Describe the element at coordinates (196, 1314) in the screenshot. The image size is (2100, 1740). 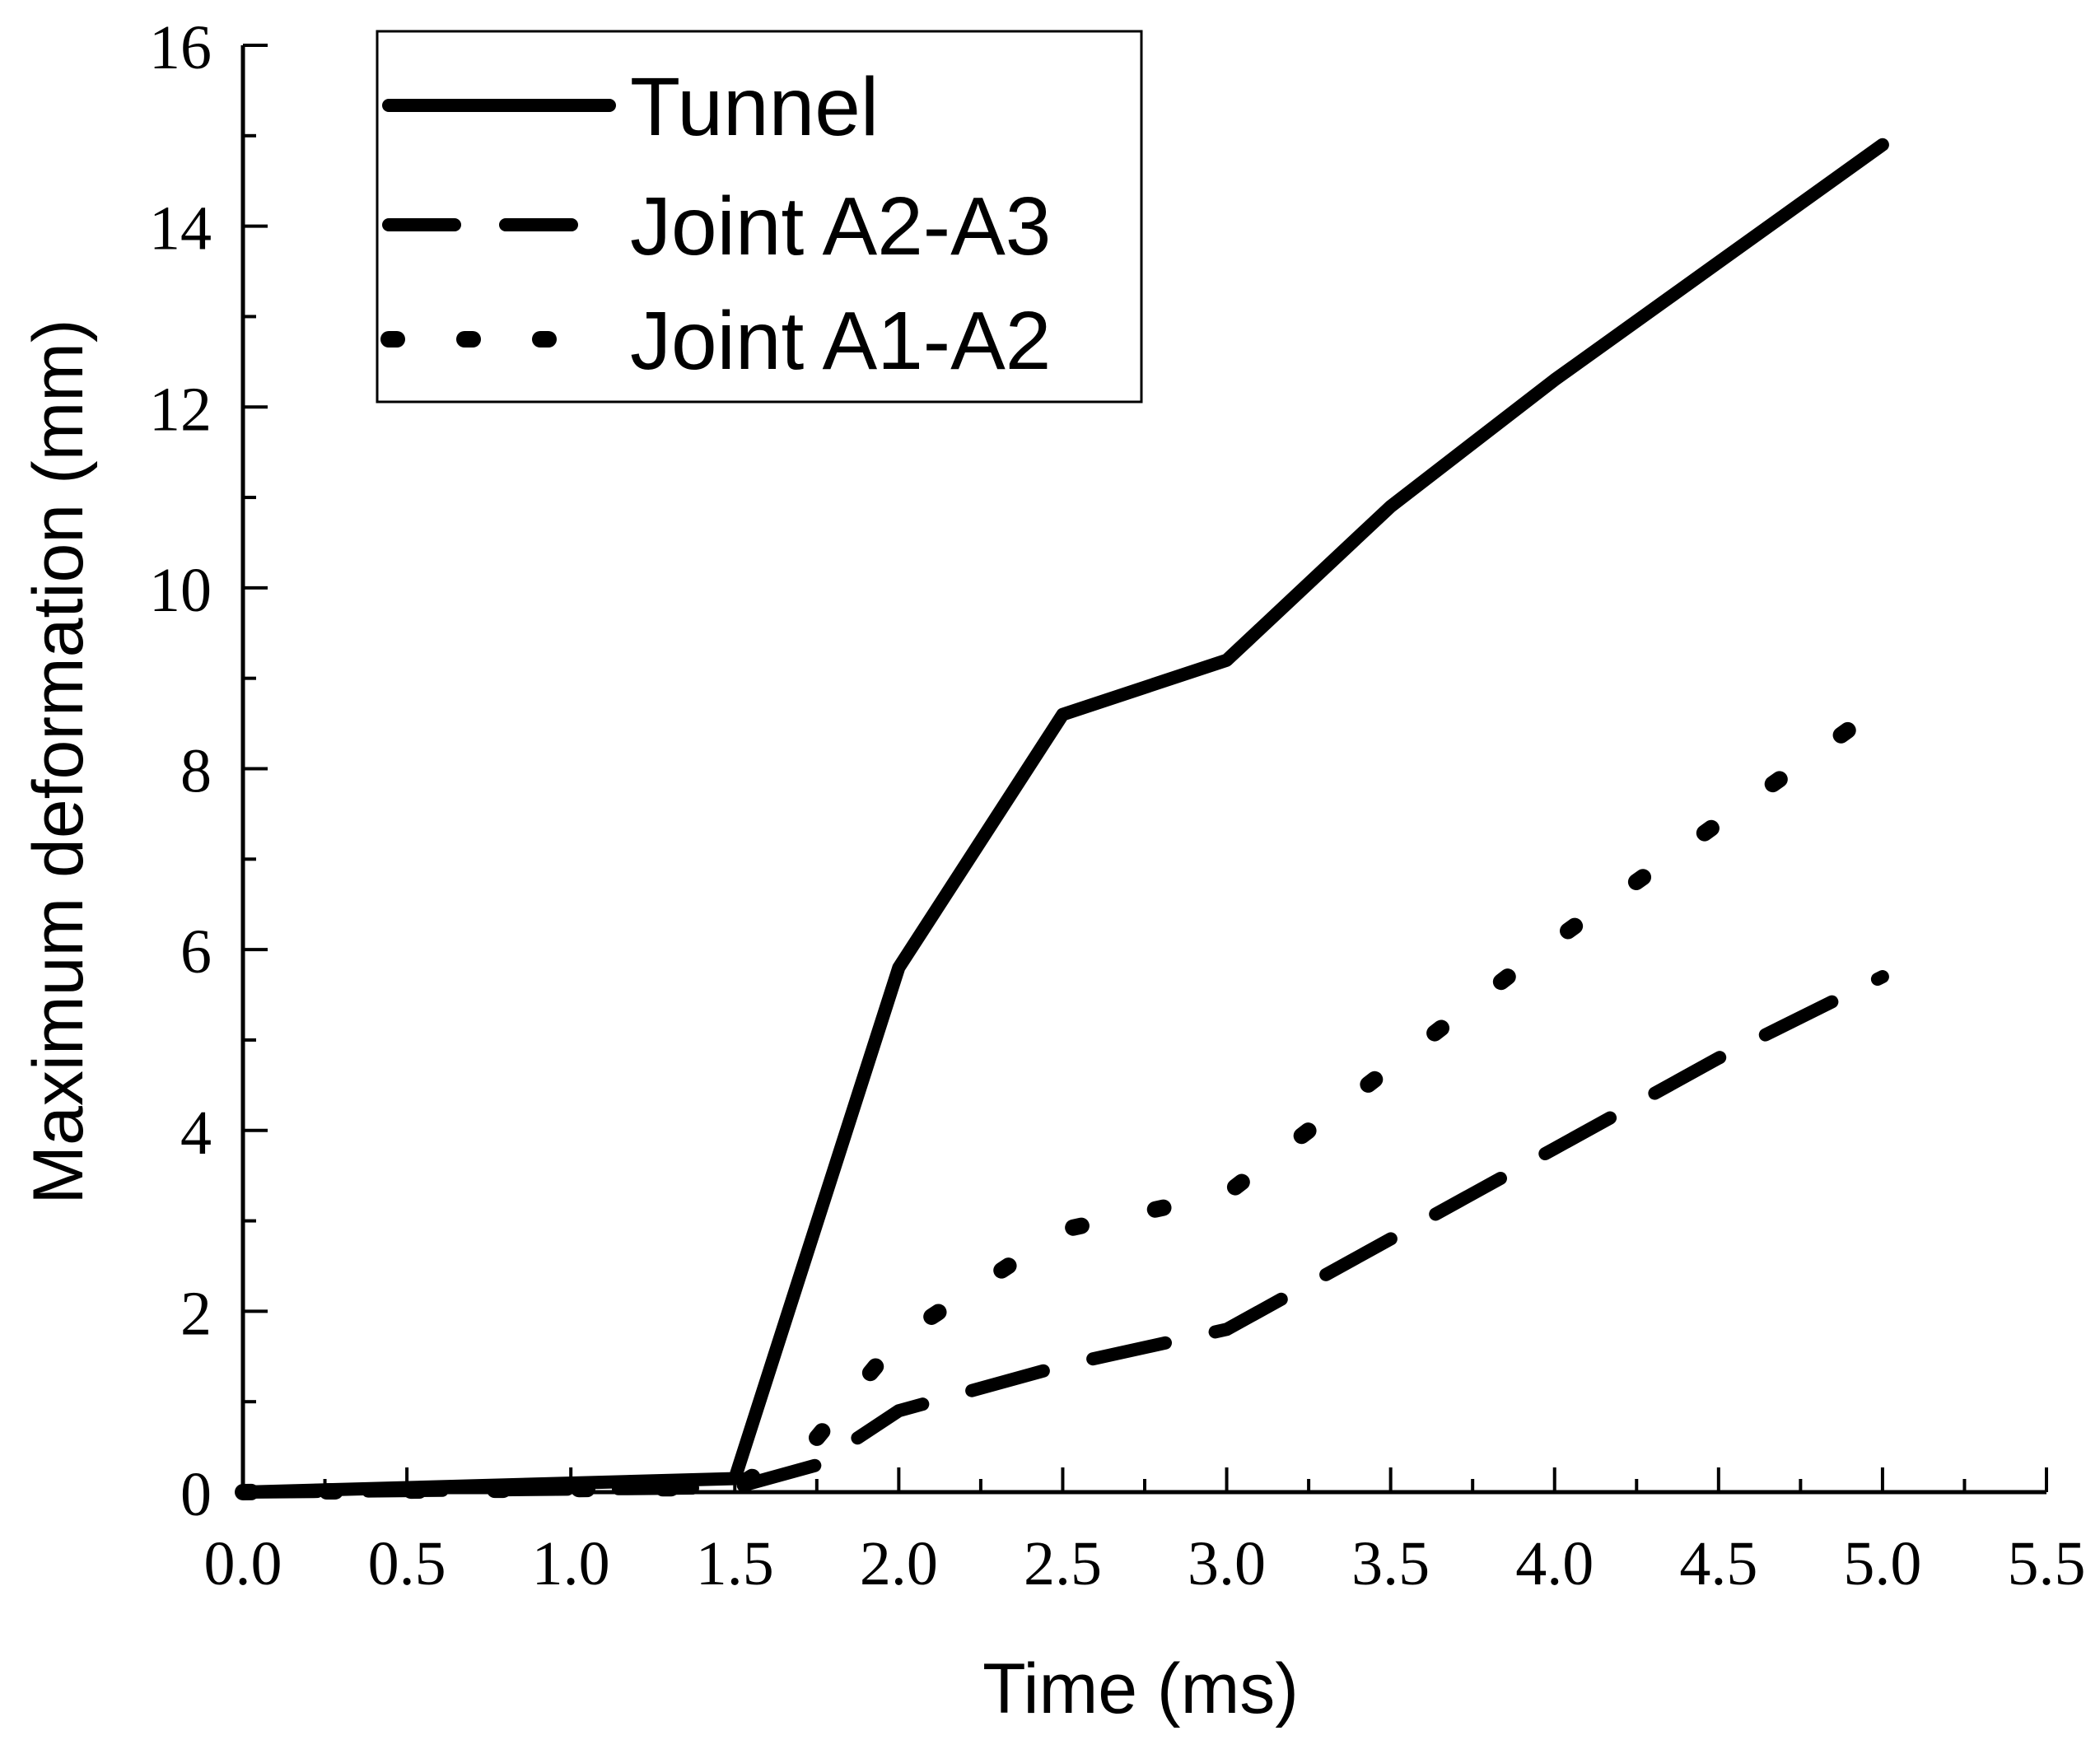
I see `y-tick-label: 2` at that location.